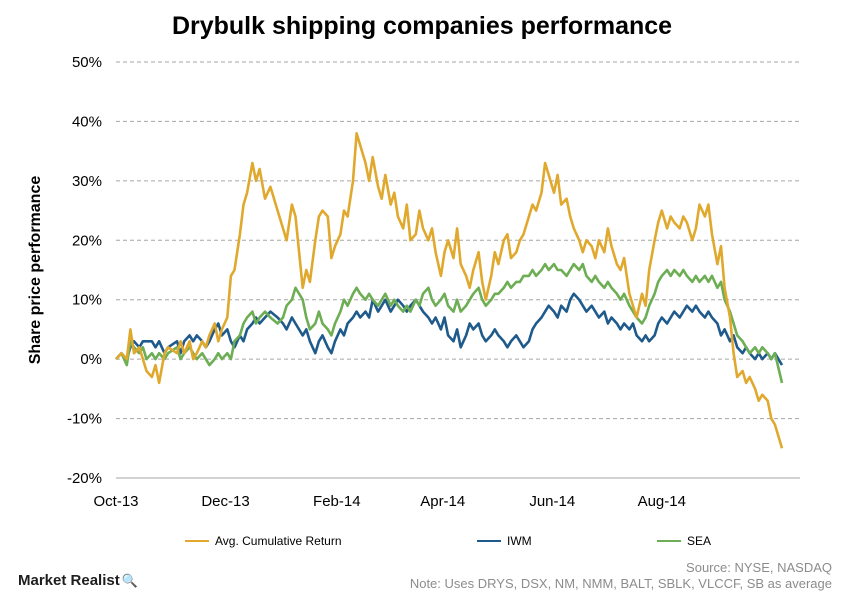 The image size is (844, 602). What do you see at coordinates (87, 121) in the screenshot?
I see `y-tick-label: 40%` at bounding box center [87, 121].